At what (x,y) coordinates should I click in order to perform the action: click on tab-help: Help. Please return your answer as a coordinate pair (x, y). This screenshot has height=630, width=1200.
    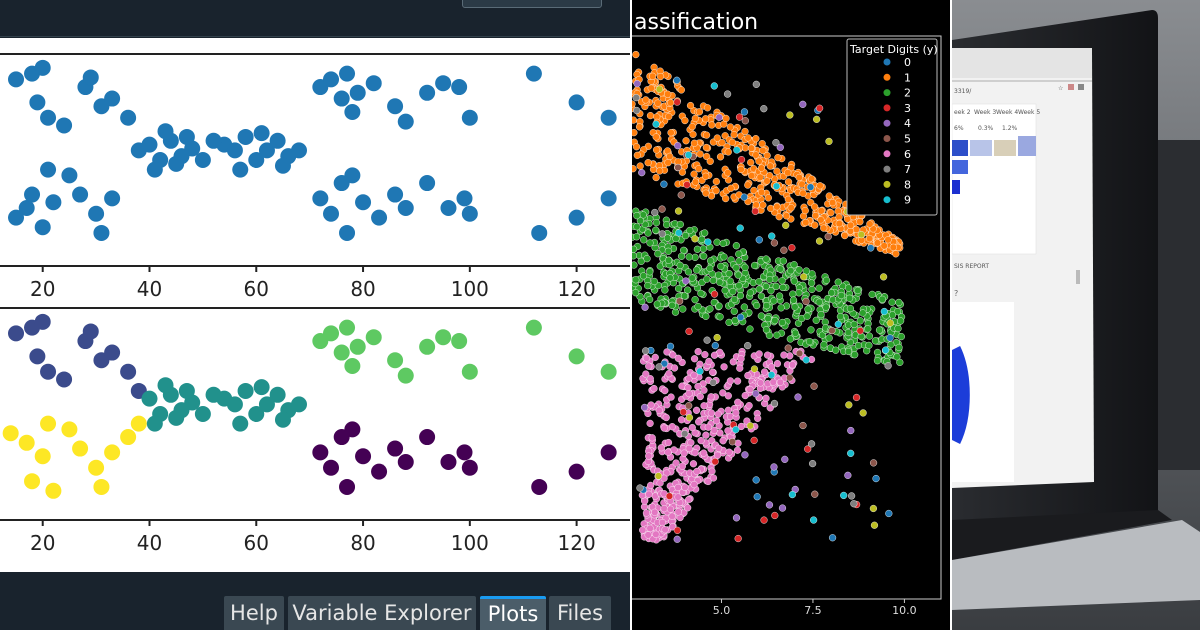
    Looking at the image, I should click on (254, 613).